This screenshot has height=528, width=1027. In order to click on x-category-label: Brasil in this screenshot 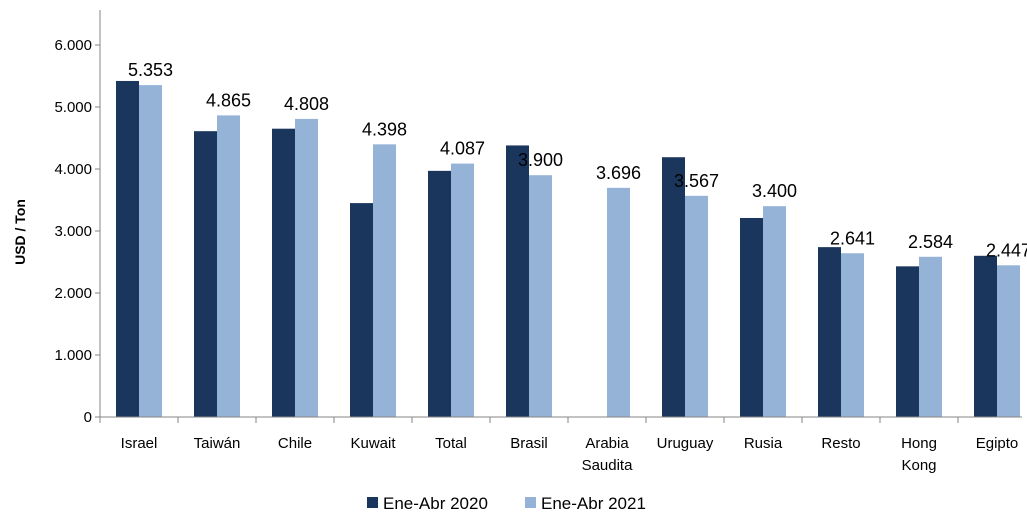, I will do `click(529, 443)`.